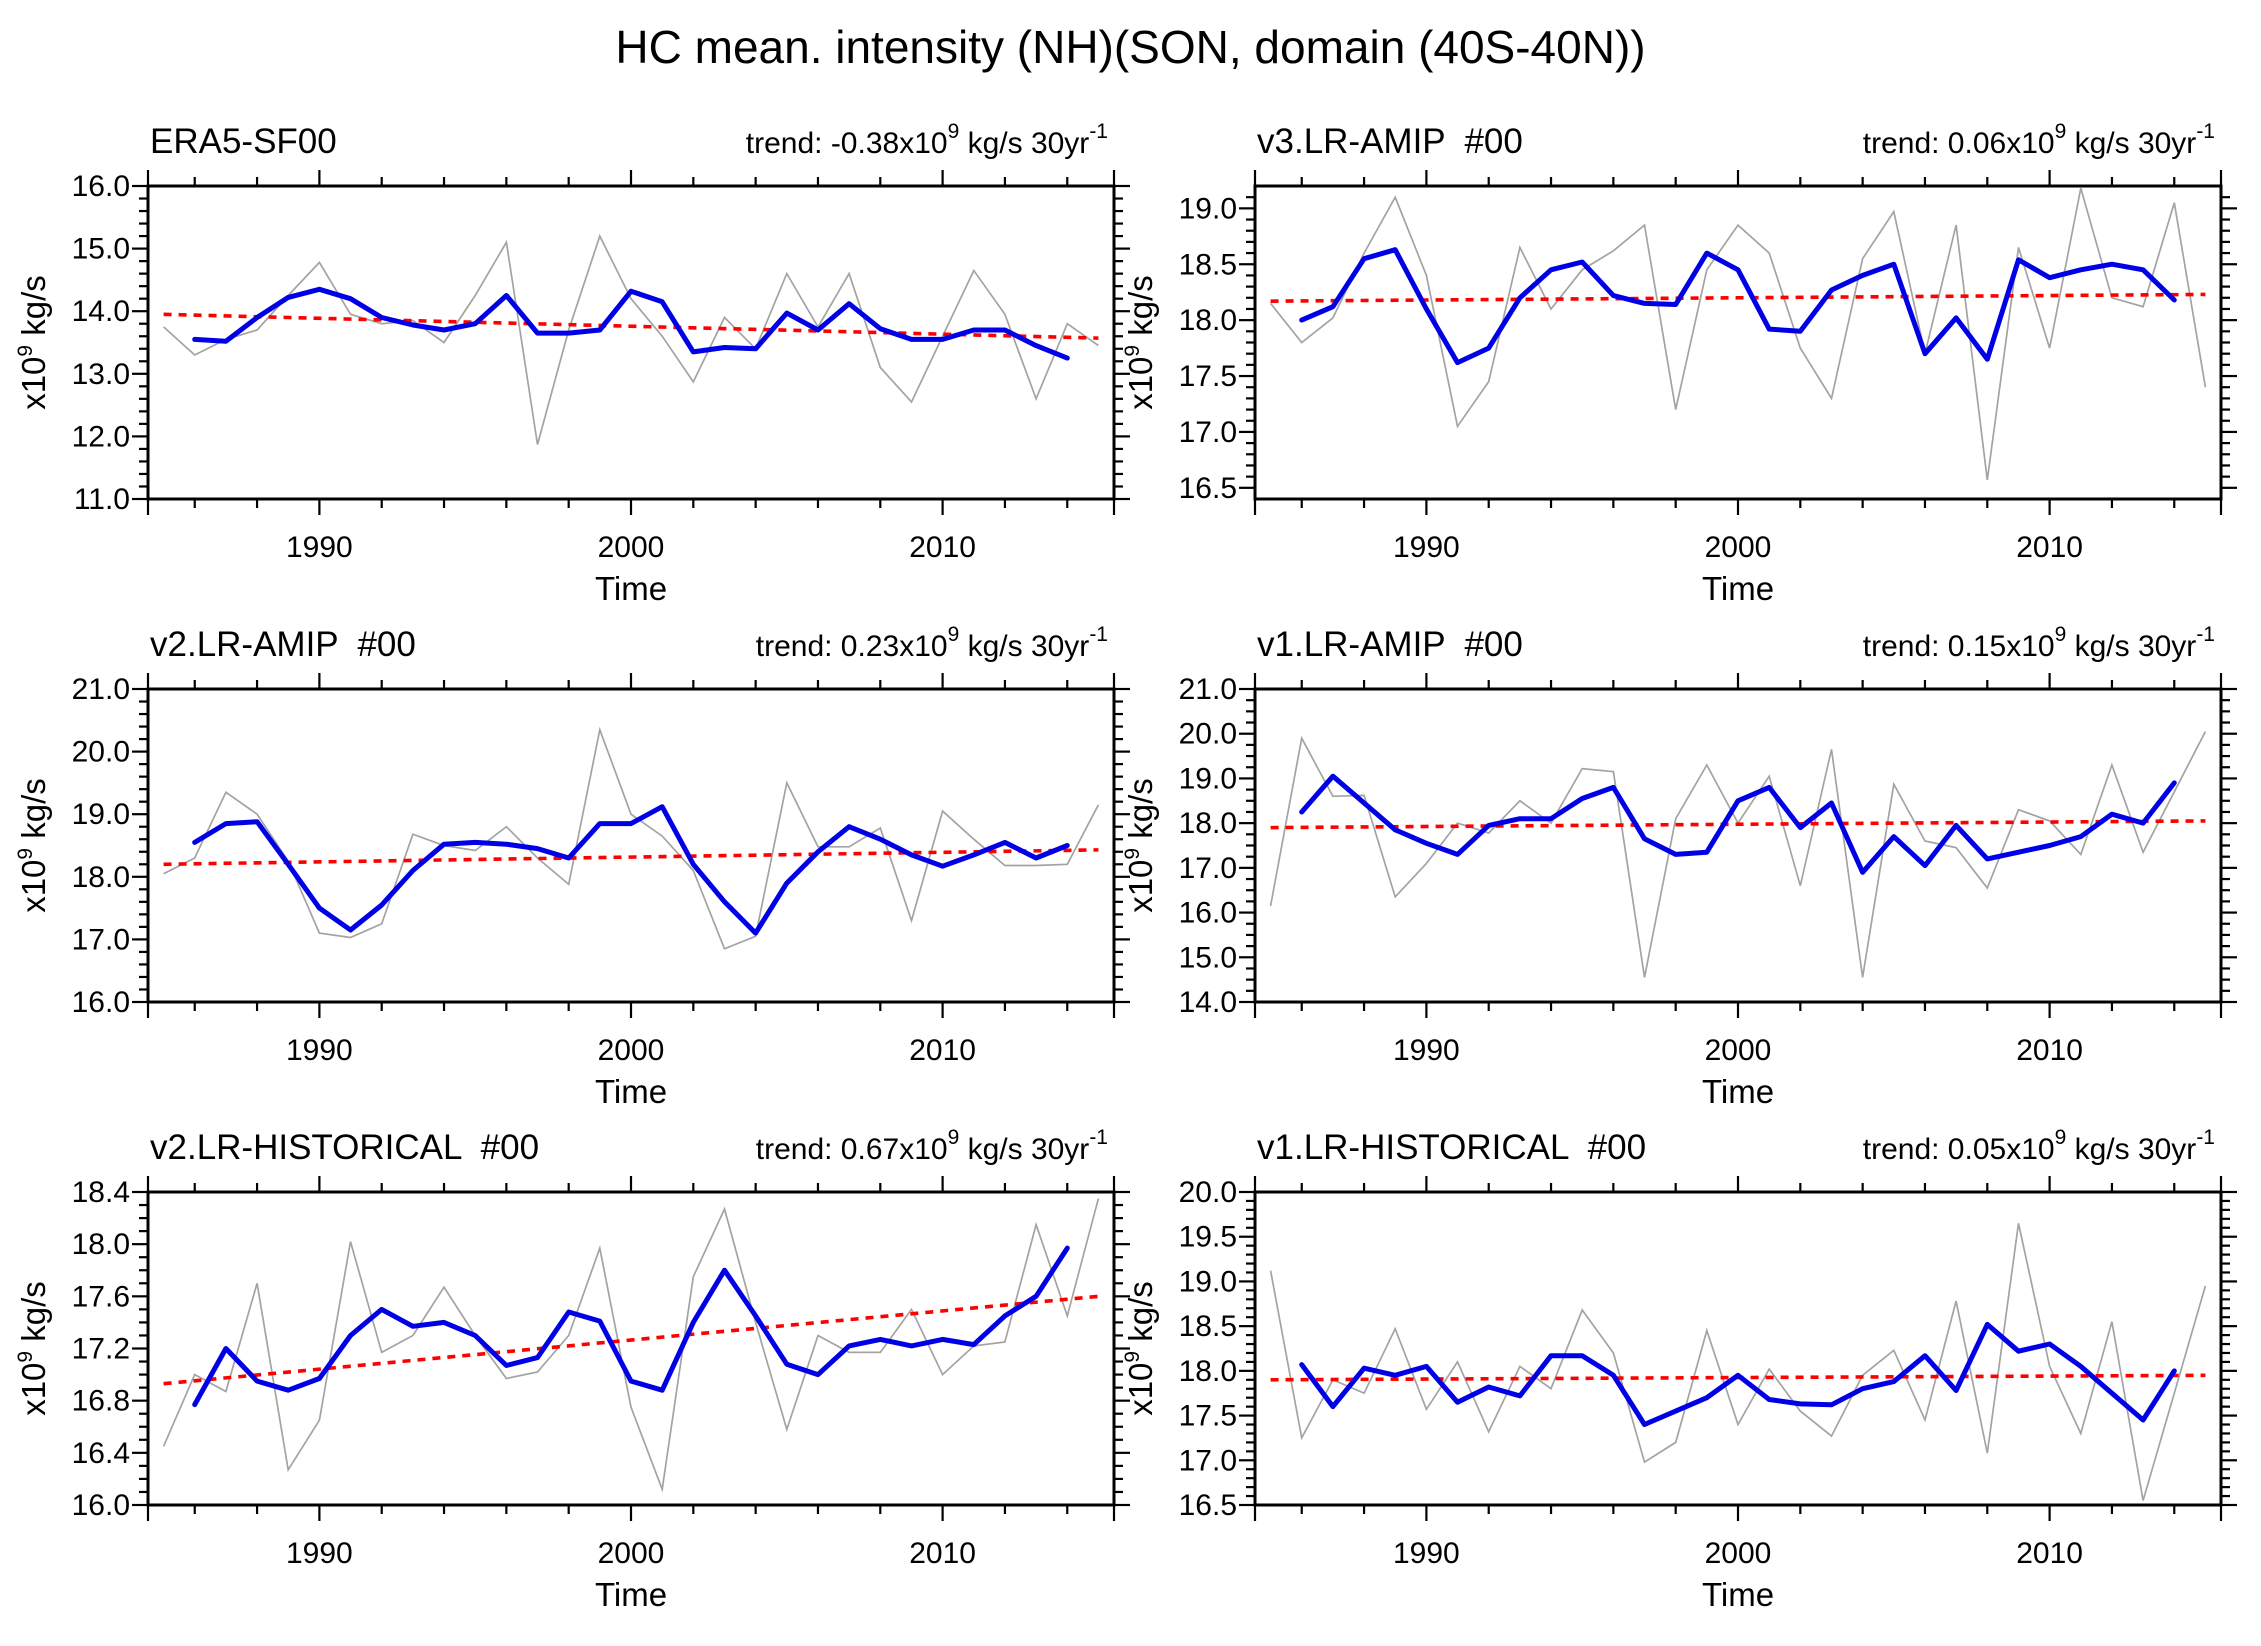 The height and width of the screenshot is (1646, 2261). What do you see at coordinates (344, 1147) in the screenshot?
I see `panel-title: v2.LR-HISTORICAL #00` at bounding box center [344, 1147].